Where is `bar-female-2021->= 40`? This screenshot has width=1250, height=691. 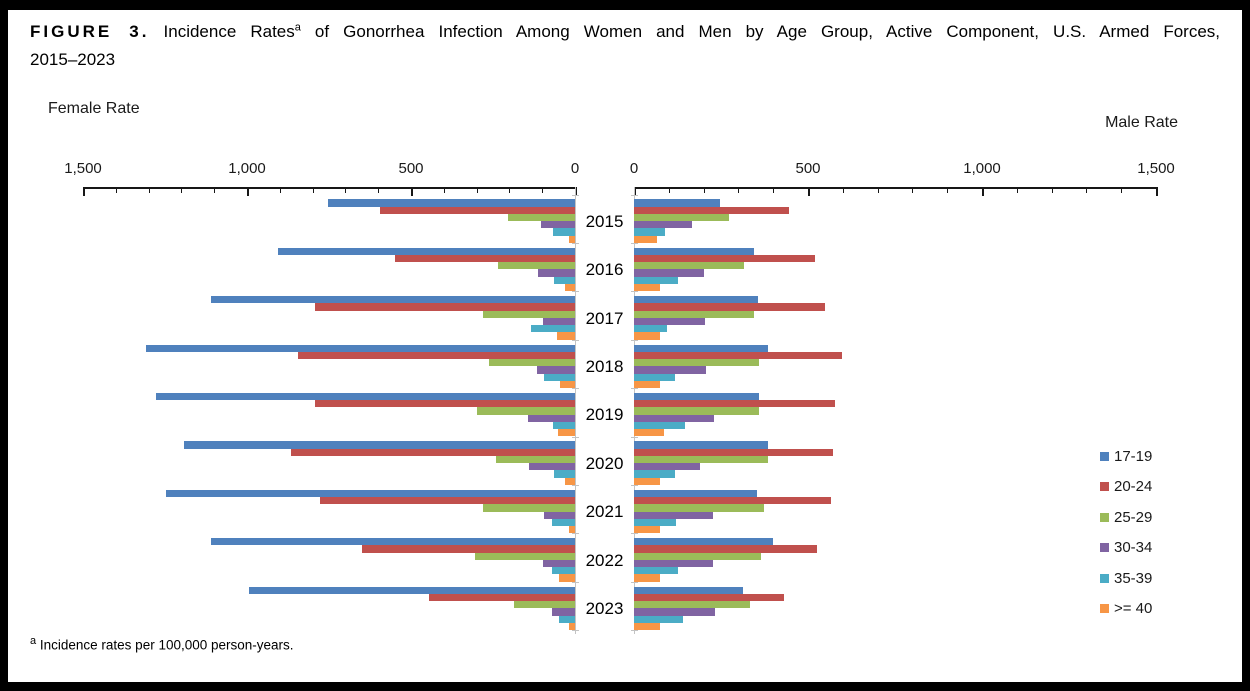
bar-female-2021->= 40 is located at coordinates (572, 530).